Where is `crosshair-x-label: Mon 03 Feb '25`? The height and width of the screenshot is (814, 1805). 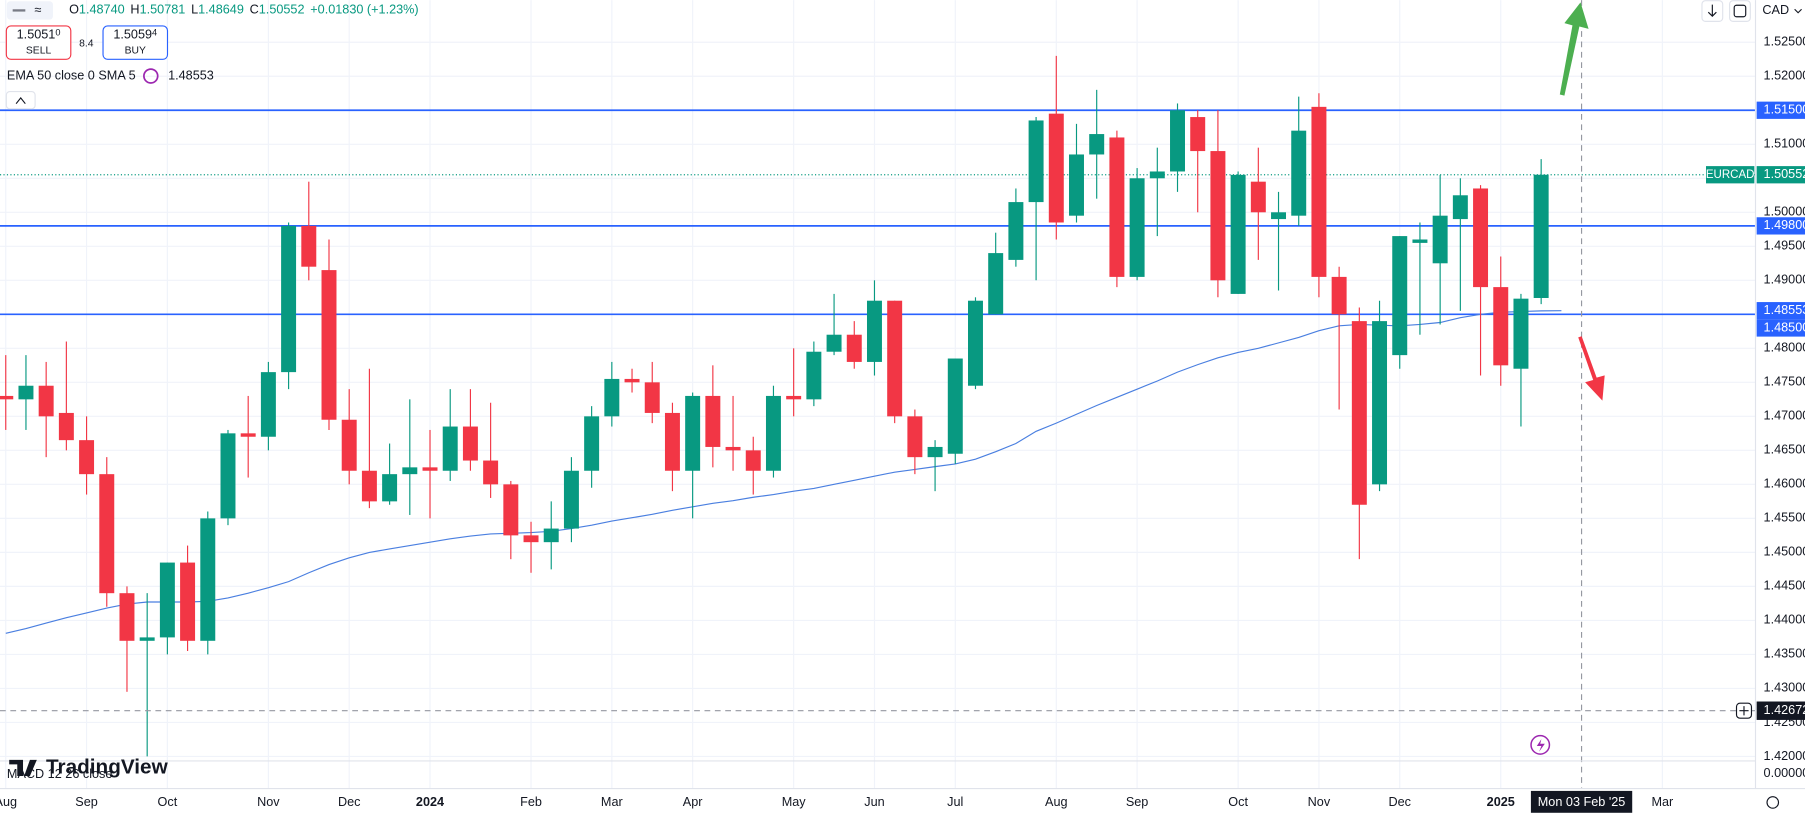
crosshair-x-label: Mon 03 Feb '25 is located at coordinates (1582, 802).